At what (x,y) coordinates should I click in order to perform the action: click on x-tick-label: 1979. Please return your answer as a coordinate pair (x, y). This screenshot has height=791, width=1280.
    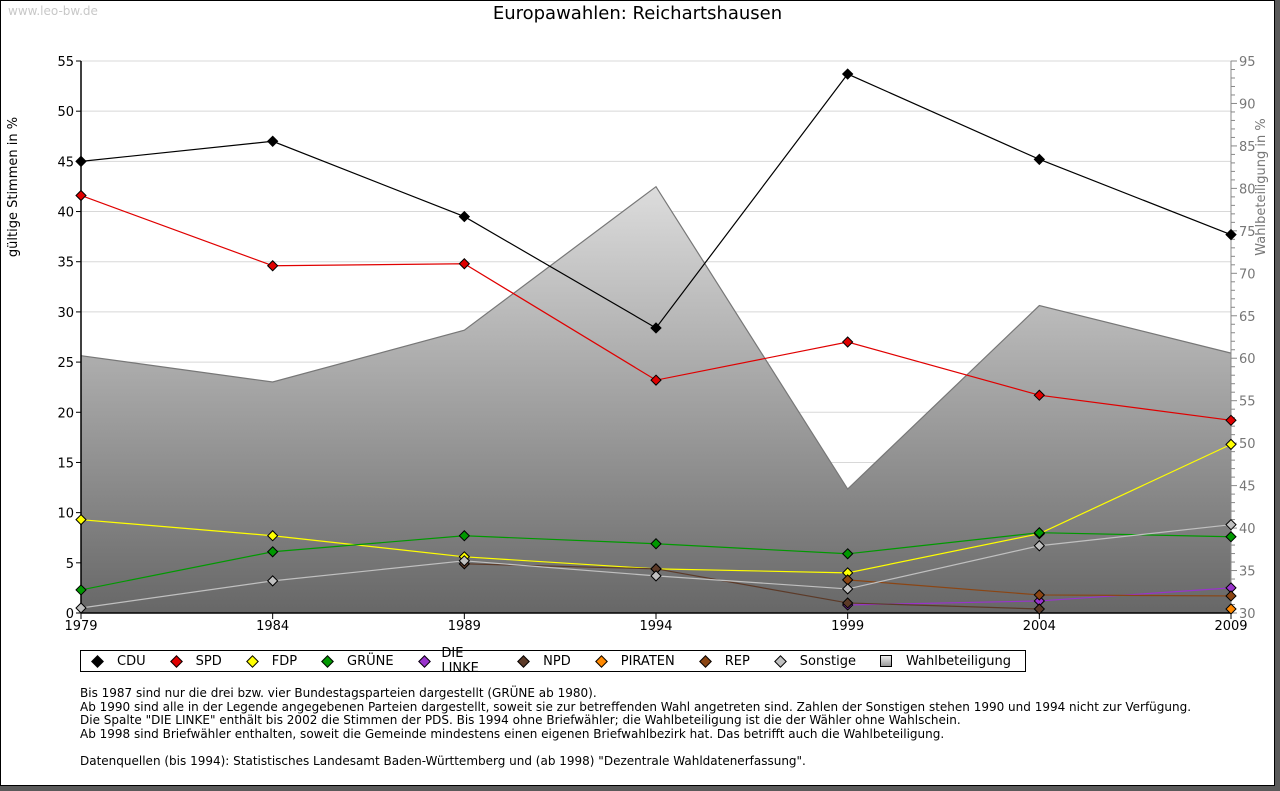
    Looking at the image, I should click on (80, 626).